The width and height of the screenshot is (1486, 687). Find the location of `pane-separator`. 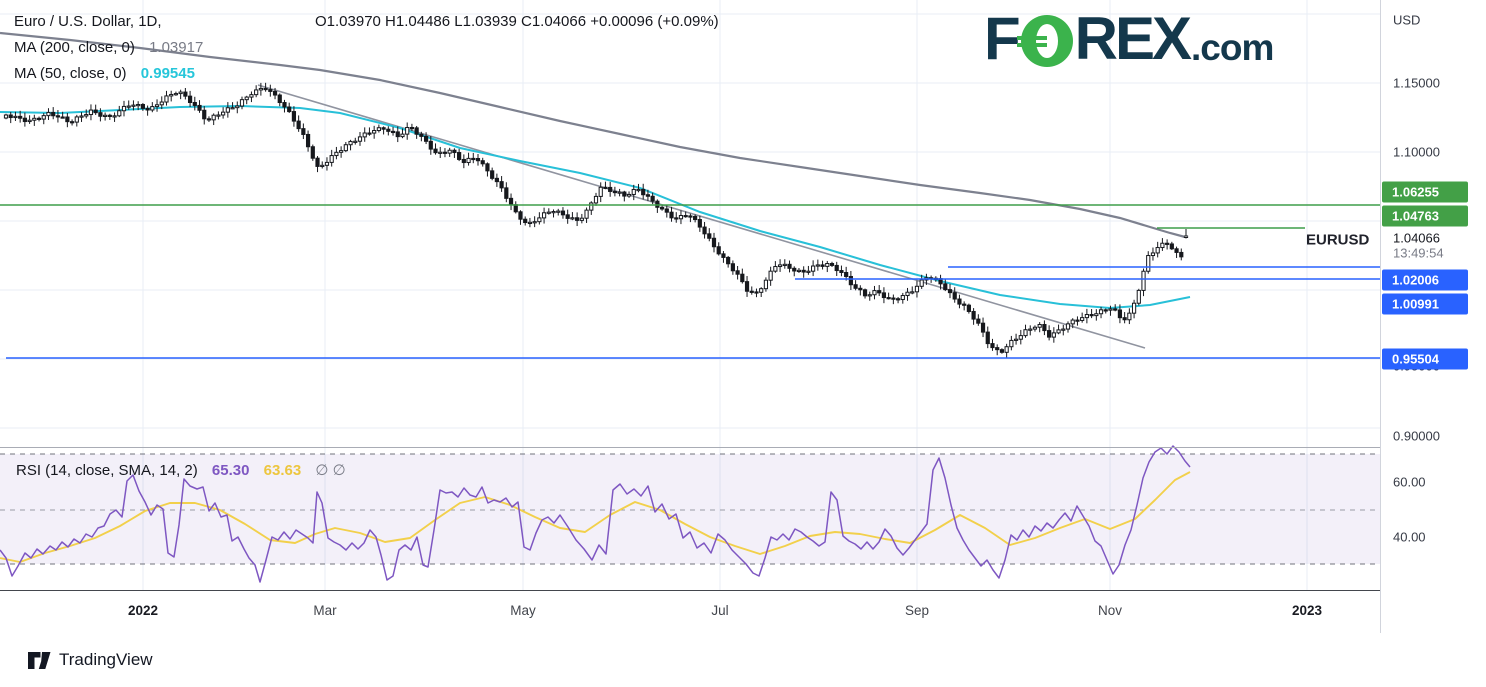

pane-separator is located at coordinates (735, 447).